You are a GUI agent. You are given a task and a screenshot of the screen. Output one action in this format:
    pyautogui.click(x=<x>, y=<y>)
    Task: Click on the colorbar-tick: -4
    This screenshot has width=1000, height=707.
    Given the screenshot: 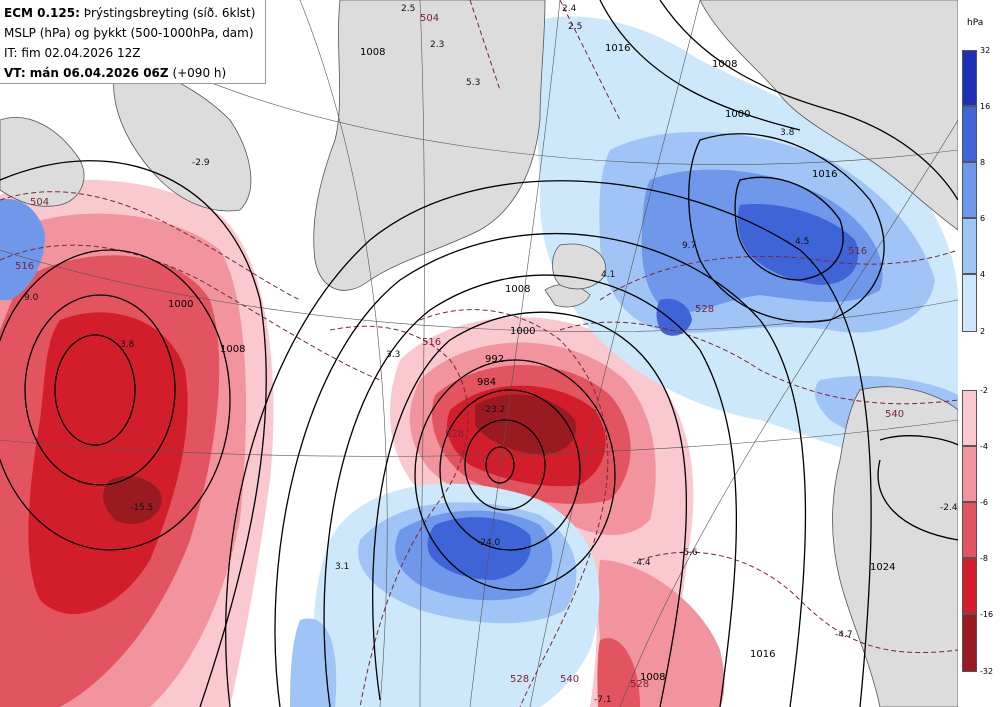 What is the action you would take?
    pyautogui.click(x=984, y=446)
    